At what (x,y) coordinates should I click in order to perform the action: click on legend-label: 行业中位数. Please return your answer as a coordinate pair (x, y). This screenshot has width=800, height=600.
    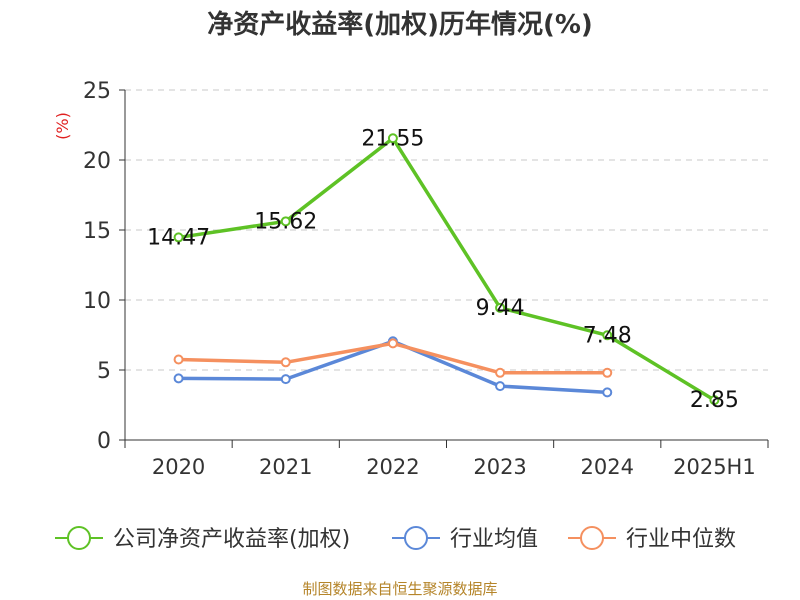
    Looking at the image, I should click on (681, 539).